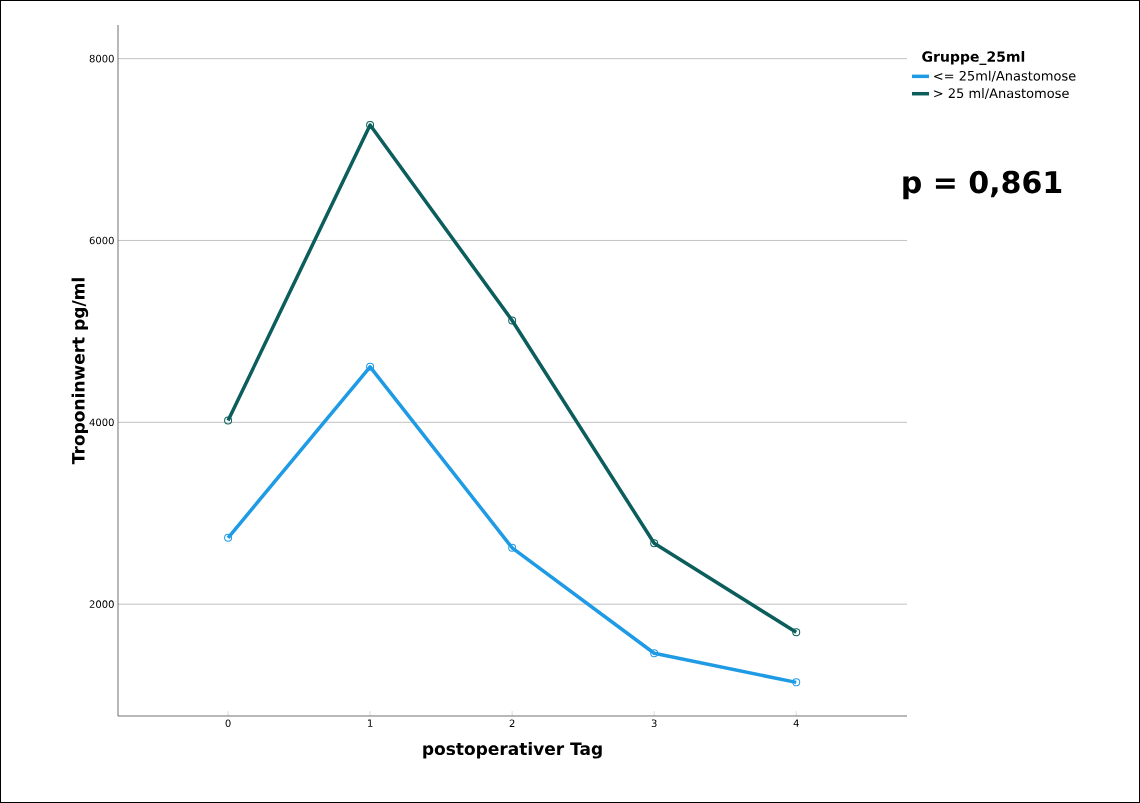 The height and width of the screenshot is (803, 1140). Describe the element at coordinates (370, 723) in the screenshot. I see `x-tick-label: 1` at that location.